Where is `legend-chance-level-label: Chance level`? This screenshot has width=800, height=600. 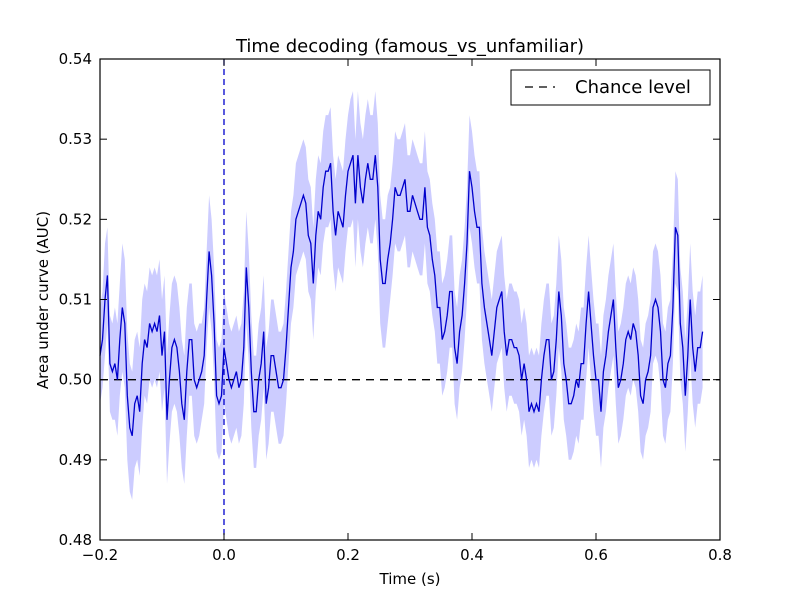 legend-chance-level-label: Chance level is located at coordinates (633, 87).